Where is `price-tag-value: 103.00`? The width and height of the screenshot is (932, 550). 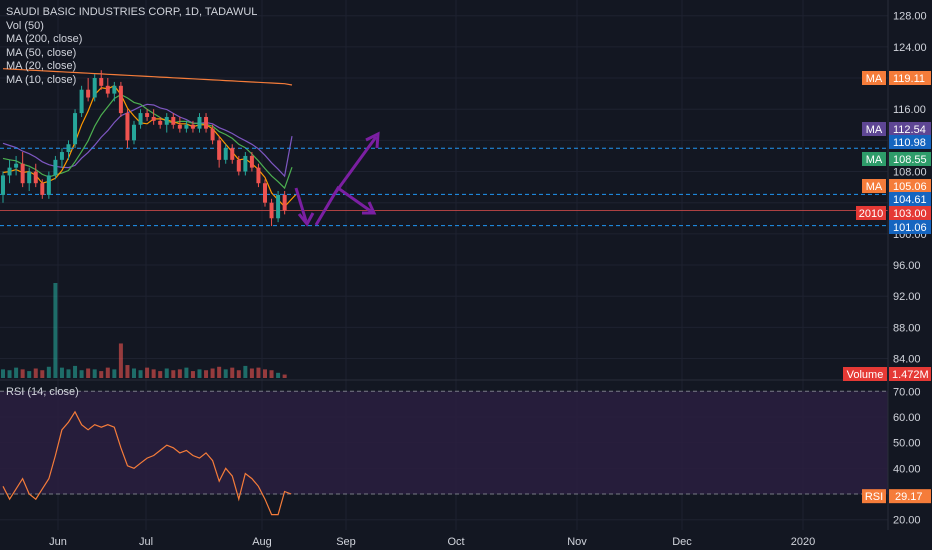 price-tag-value: 103.00 is located at coordinates (910, 214).